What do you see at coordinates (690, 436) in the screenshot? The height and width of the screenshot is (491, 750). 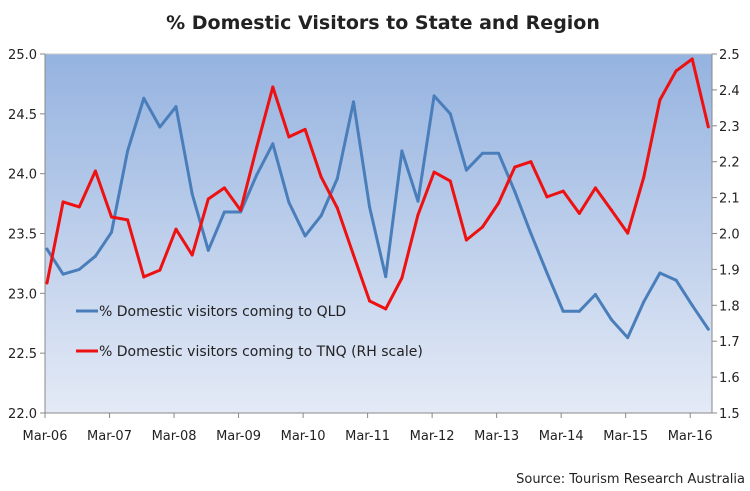 I see `x-tick-label: Mar-16` at bounding box center [690, 436].